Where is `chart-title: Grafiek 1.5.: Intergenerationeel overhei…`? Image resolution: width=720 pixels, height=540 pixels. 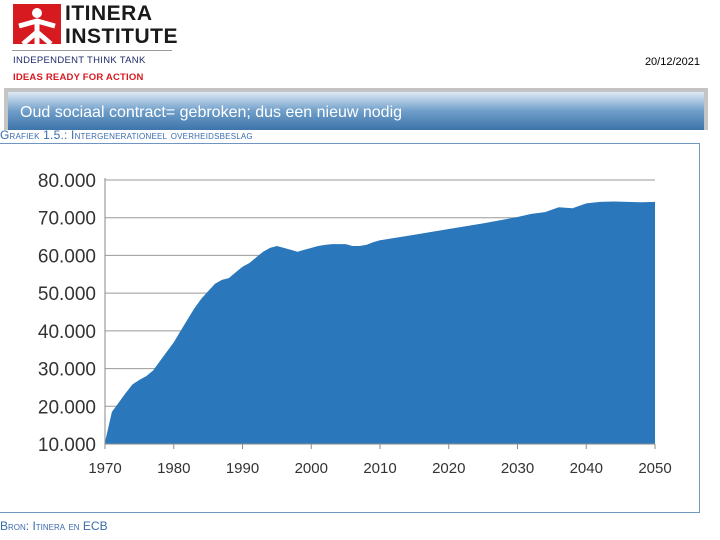 chart-title: Grafiek 1.5.: Intergenerationeel overhei… is located at coordinates (126, 135).